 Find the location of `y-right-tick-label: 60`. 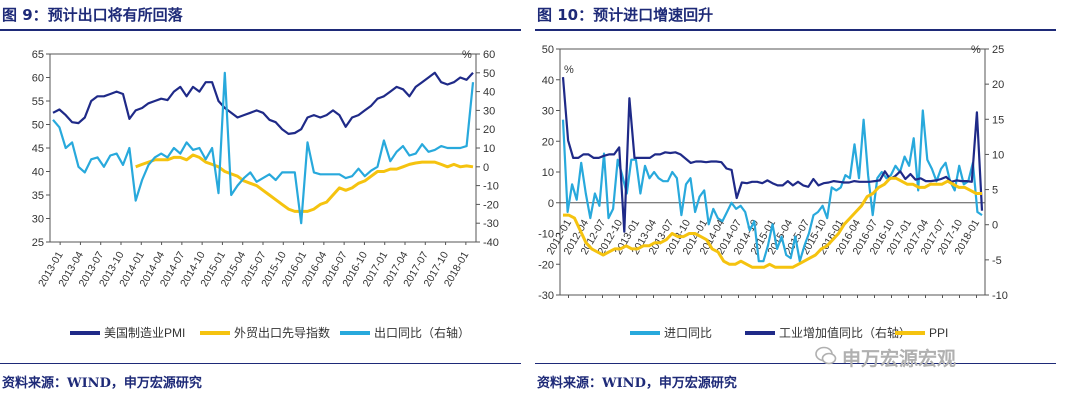

y-right-tick-label: 60 is located at coordinates (489, 55).